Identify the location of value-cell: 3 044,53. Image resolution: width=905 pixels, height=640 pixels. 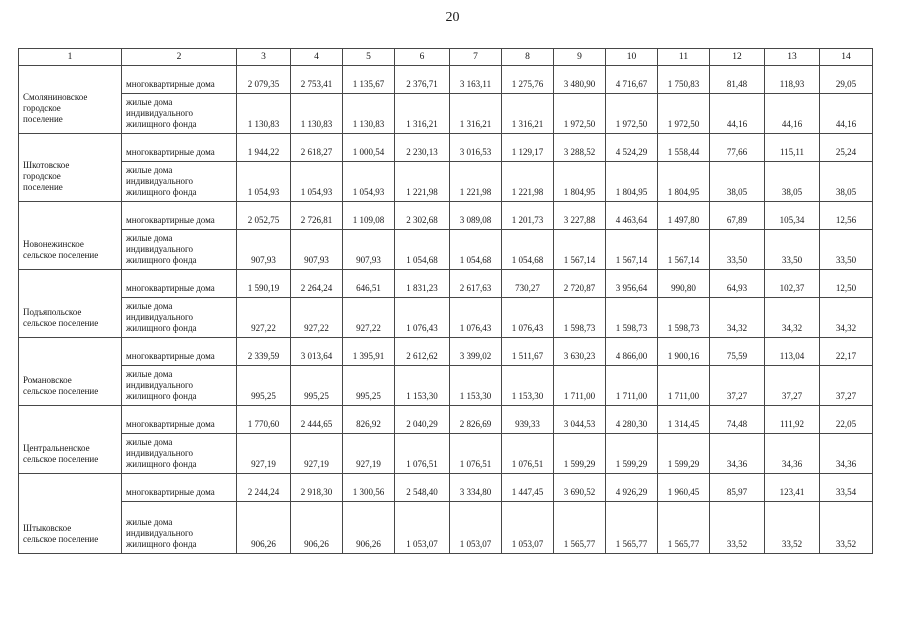
(579, 419).